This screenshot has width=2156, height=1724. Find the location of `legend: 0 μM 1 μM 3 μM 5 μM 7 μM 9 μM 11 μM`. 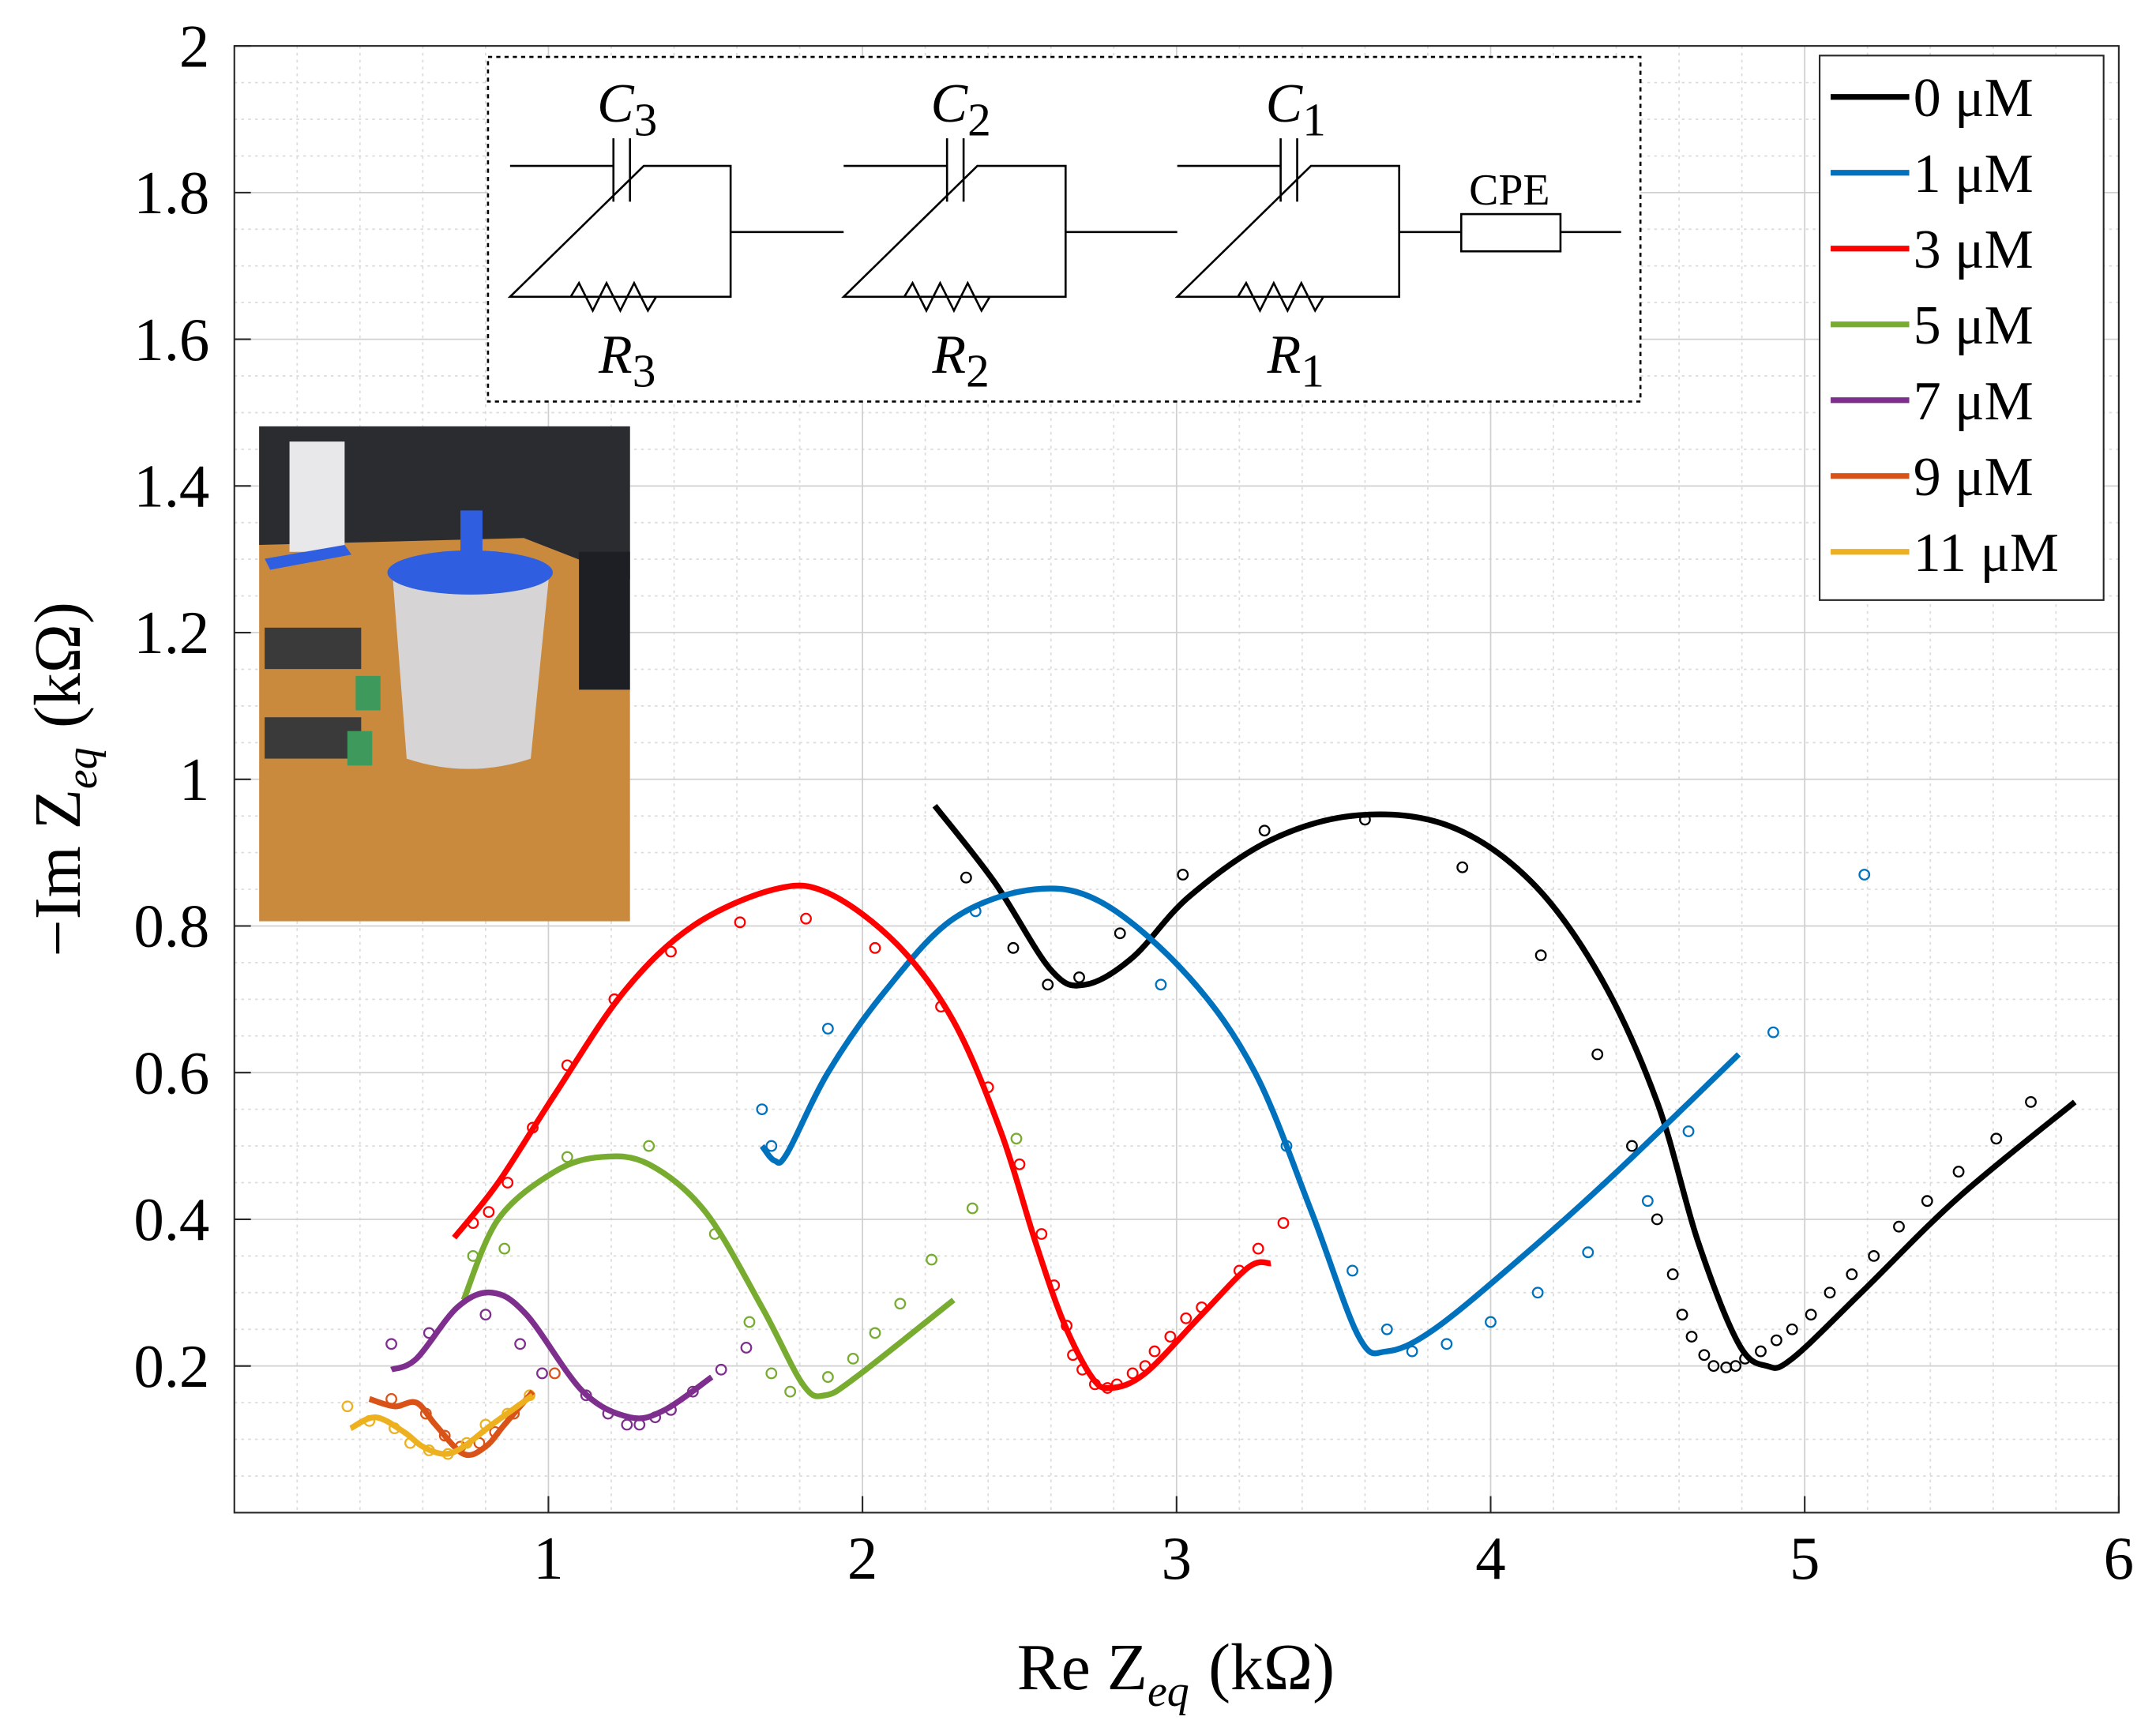

legend: 0 μM 1 μM 3 μM 5 μM 7 μM 9 μM 11 μM is located at coordinates (1962, 327).